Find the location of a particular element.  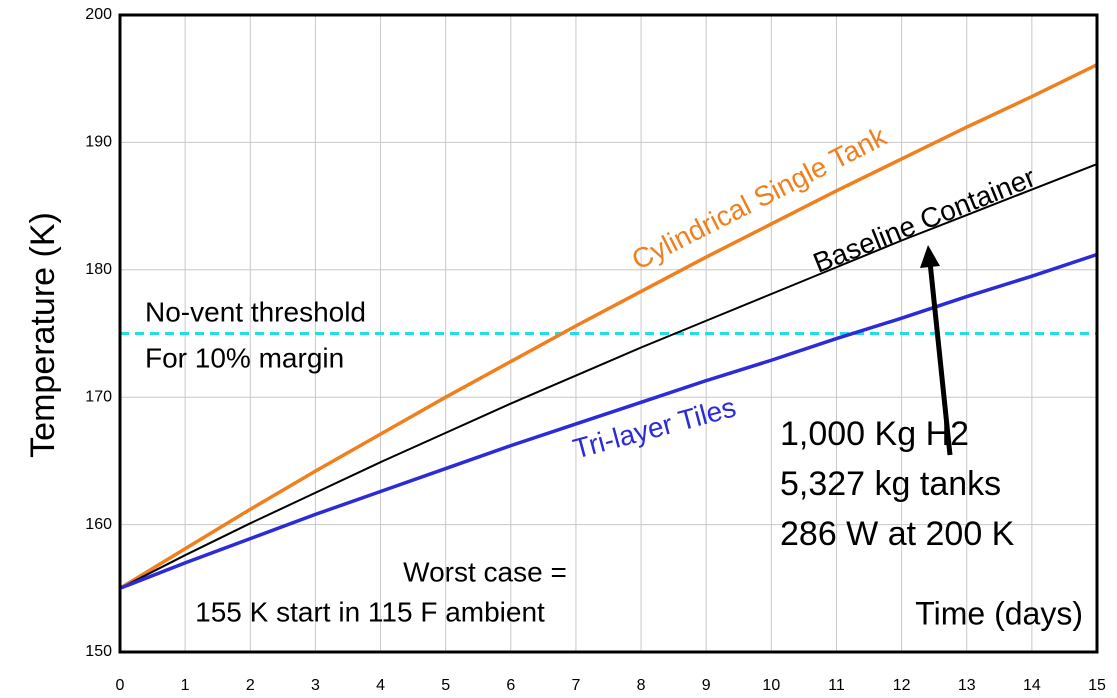

x-tick-label: 8 is located at coordinates (641, 685).